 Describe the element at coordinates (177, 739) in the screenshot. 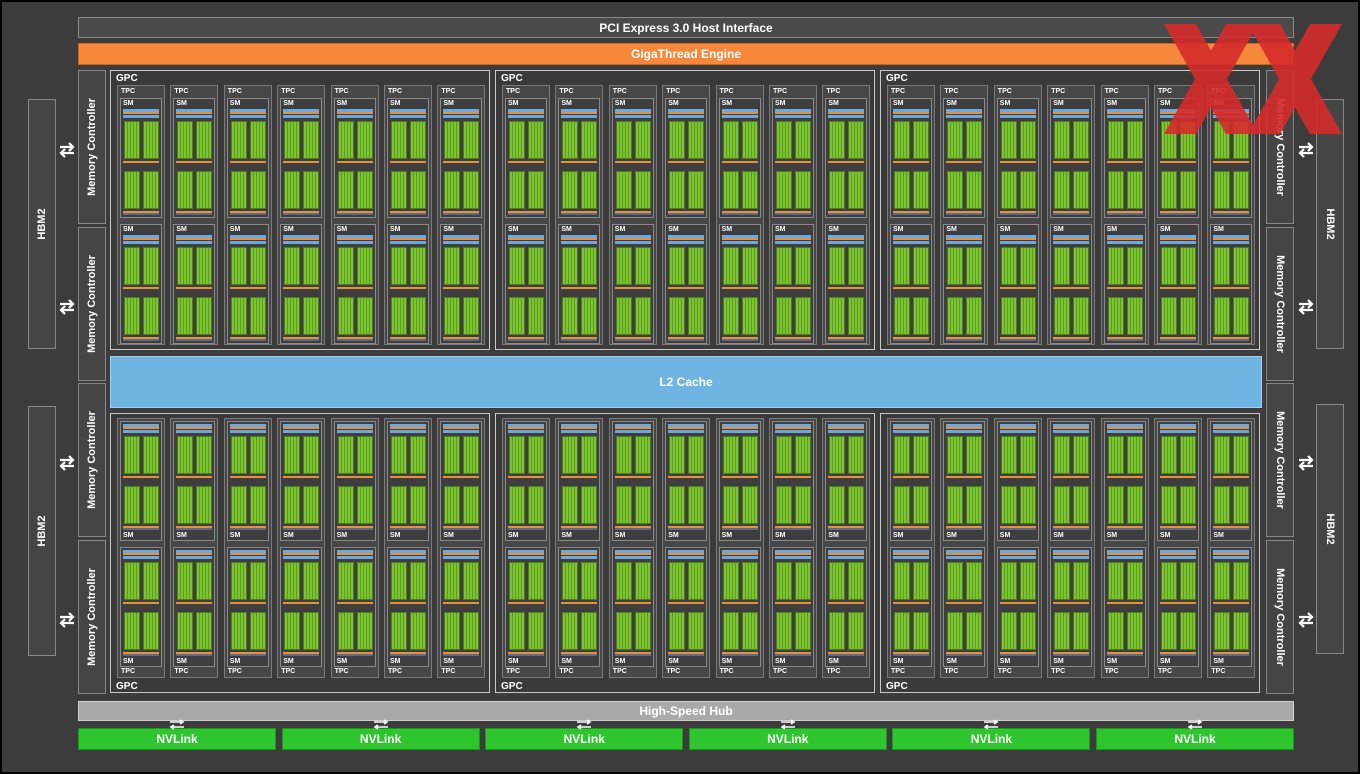

I see `nvlink-1: NVLink` at that location.